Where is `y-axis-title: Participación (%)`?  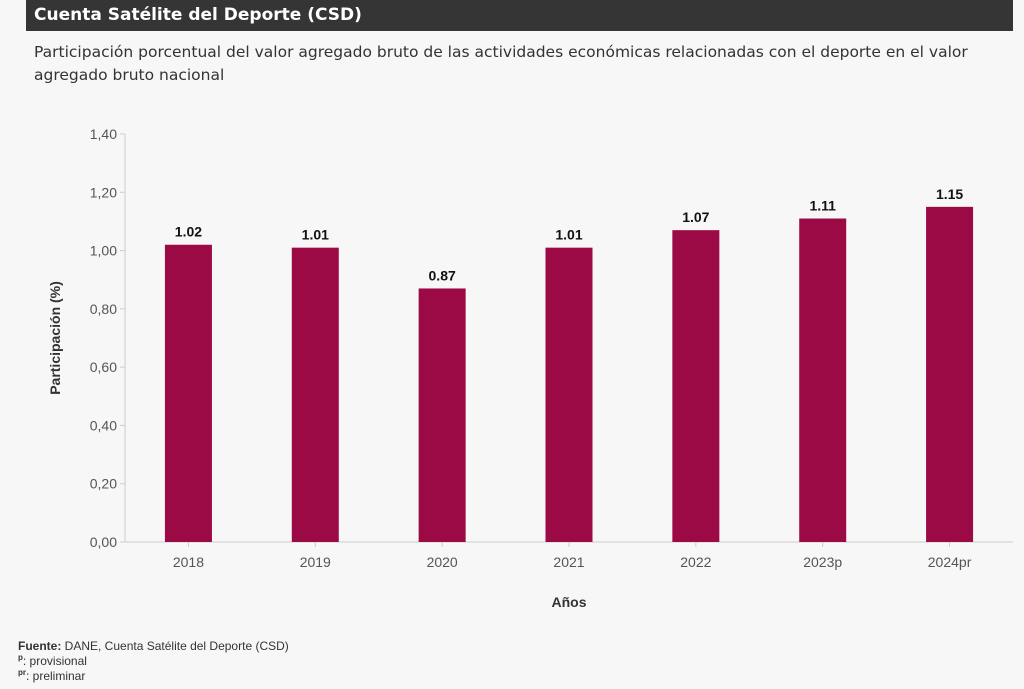
y-axis-title: Participación (%) is located at coordinates (55, 338).